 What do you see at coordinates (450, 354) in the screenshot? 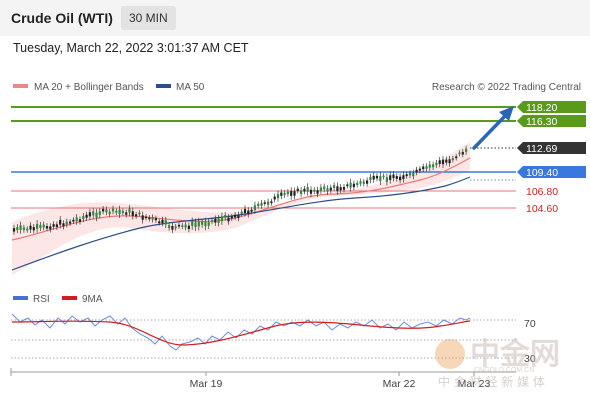
I see `cngold-logo-icon` at bounding box center [450, 354].